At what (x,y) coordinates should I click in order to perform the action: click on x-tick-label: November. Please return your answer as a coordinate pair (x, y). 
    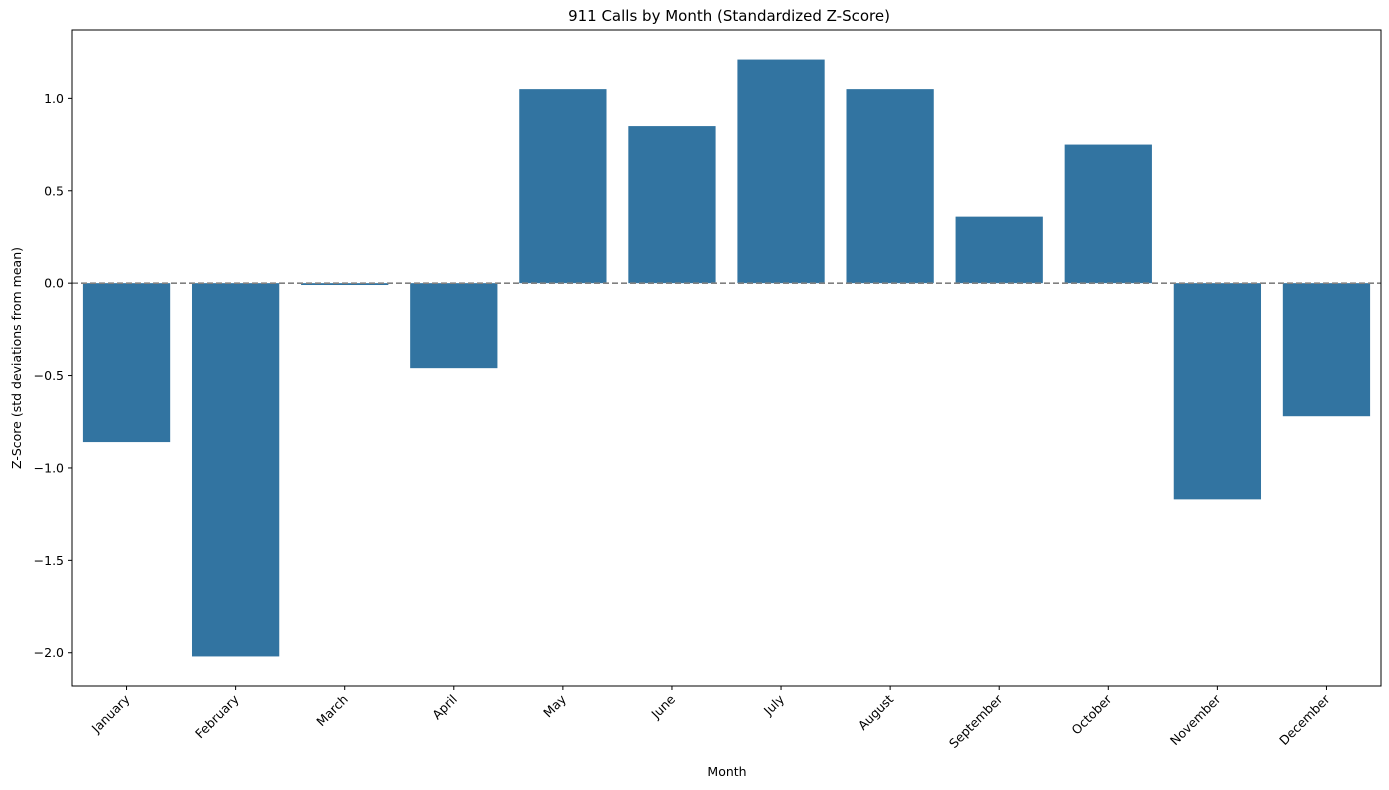
    Looking at the image, I should click on (1195, 719).